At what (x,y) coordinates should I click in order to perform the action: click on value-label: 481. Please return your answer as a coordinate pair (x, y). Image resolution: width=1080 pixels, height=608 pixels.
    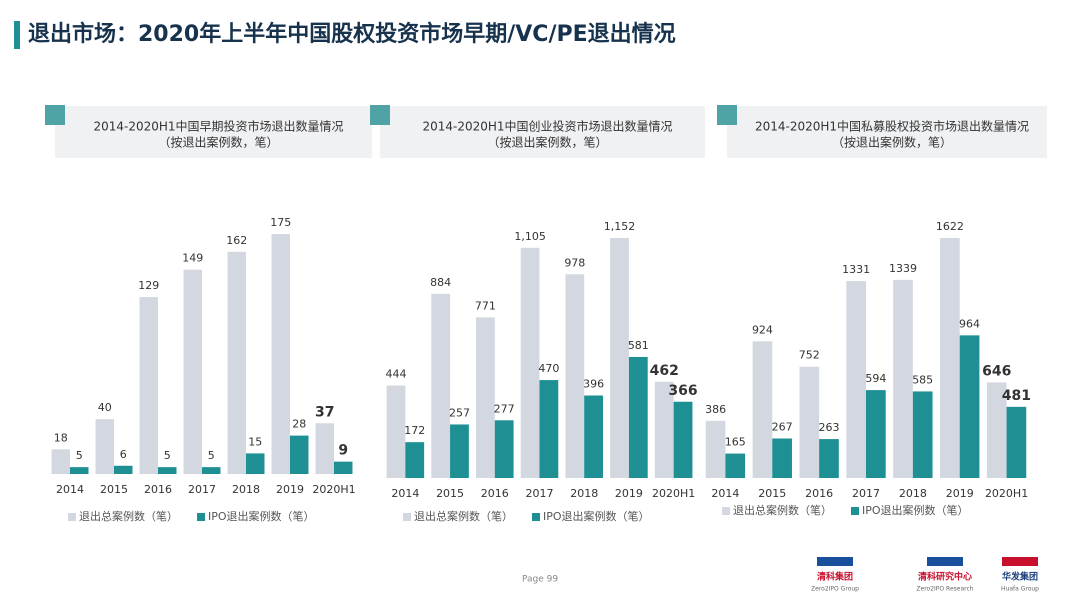
    Looking at the image, I should click on (1016, 396).